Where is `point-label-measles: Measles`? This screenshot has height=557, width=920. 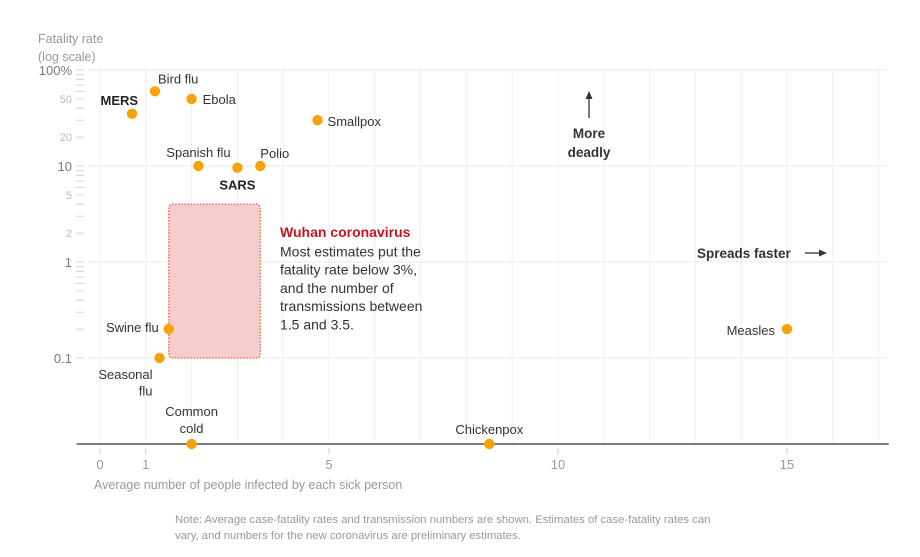
point-label-measles: Measles is located at coordinates (751, 330).